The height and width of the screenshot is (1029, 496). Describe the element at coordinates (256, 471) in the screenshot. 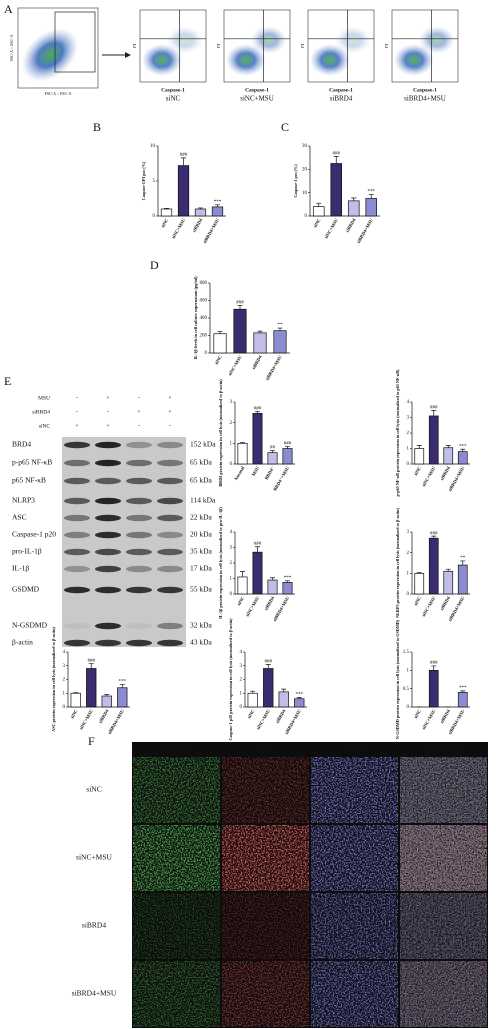

I see `x-tick-label: MSU` at that location.